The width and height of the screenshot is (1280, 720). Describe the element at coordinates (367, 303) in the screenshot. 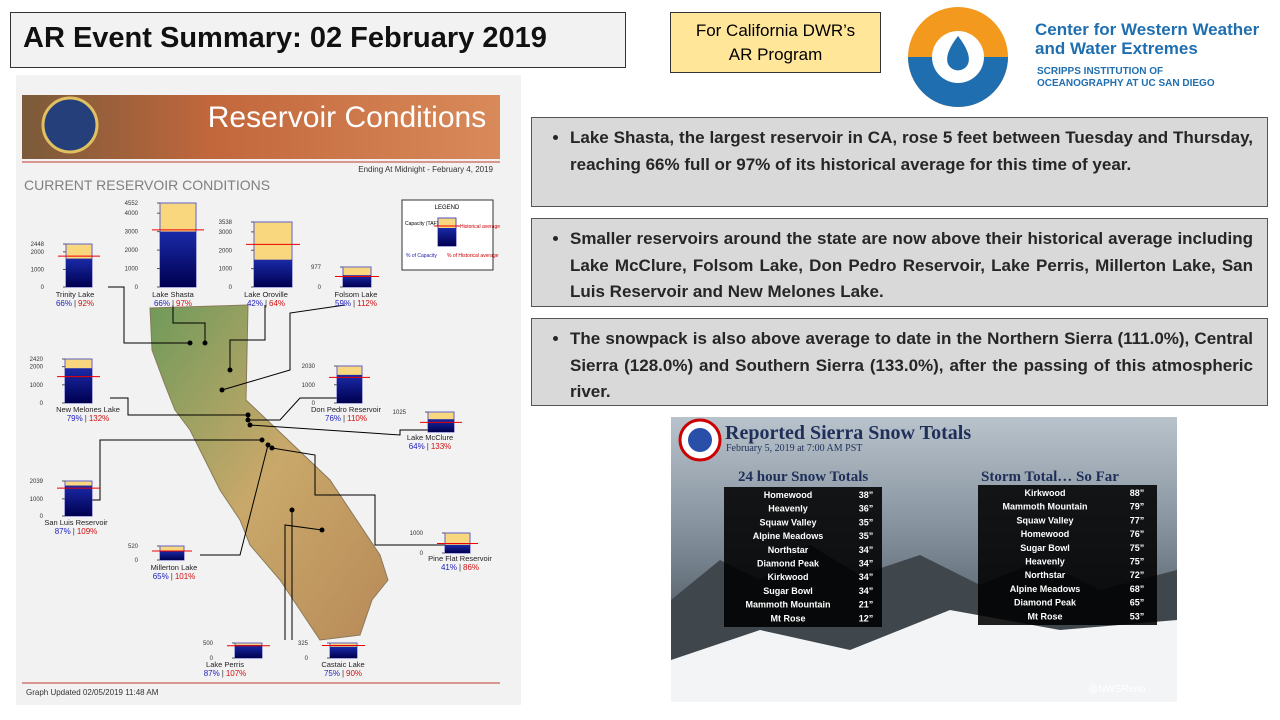

I see `pct-average: 112%` at that location.